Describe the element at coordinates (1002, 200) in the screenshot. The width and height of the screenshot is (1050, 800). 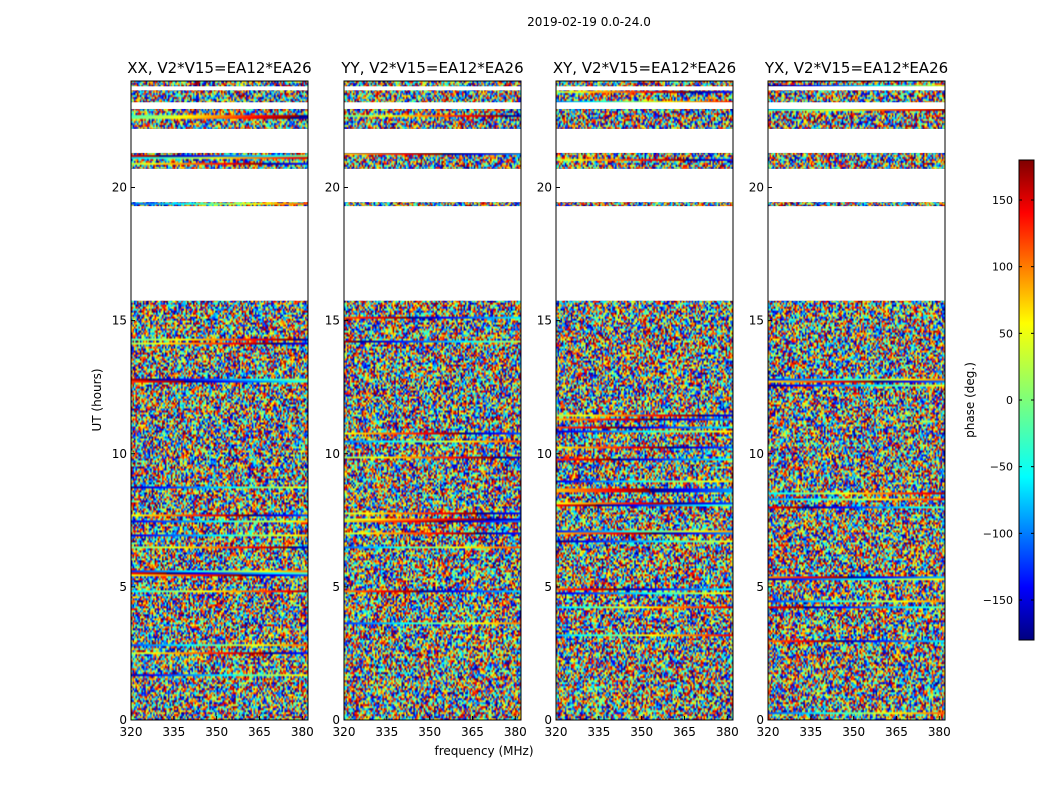
I see `colorbar-tick-label: 150` at that location.